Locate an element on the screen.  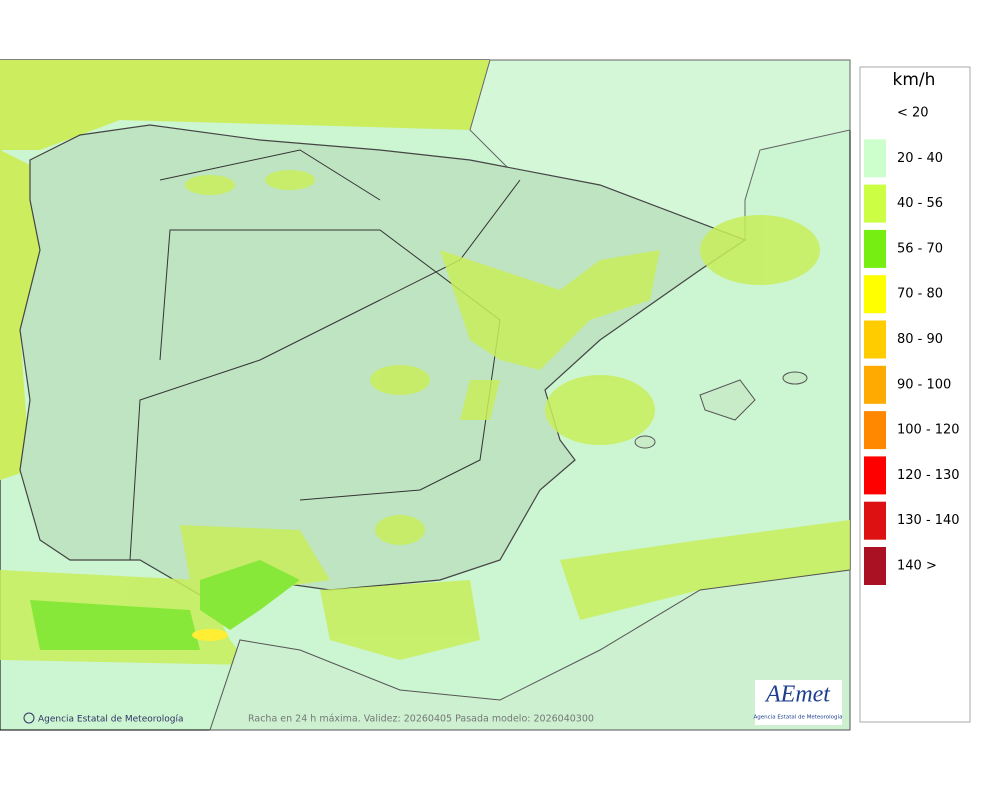
logo-subtitle: Agencia Estatal de Meteorología is located at coordinates (798, 717).